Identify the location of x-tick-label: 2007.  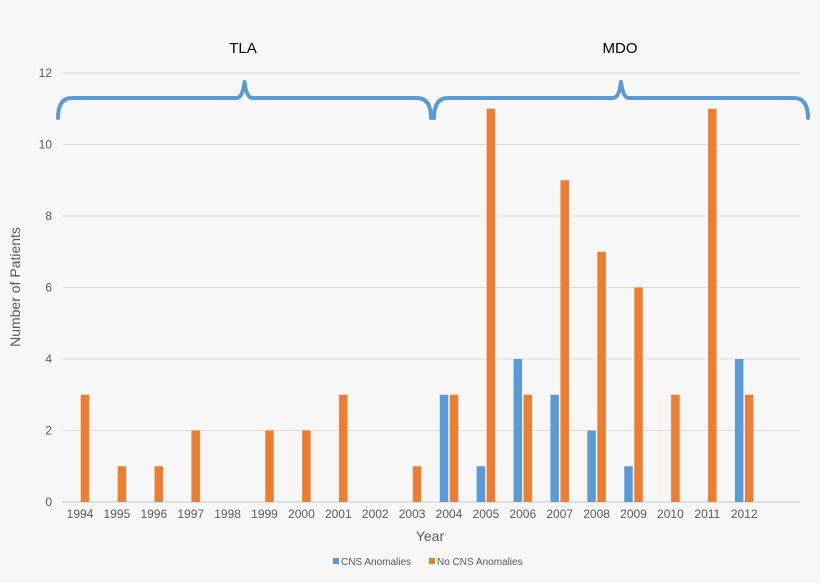
(559, 514).